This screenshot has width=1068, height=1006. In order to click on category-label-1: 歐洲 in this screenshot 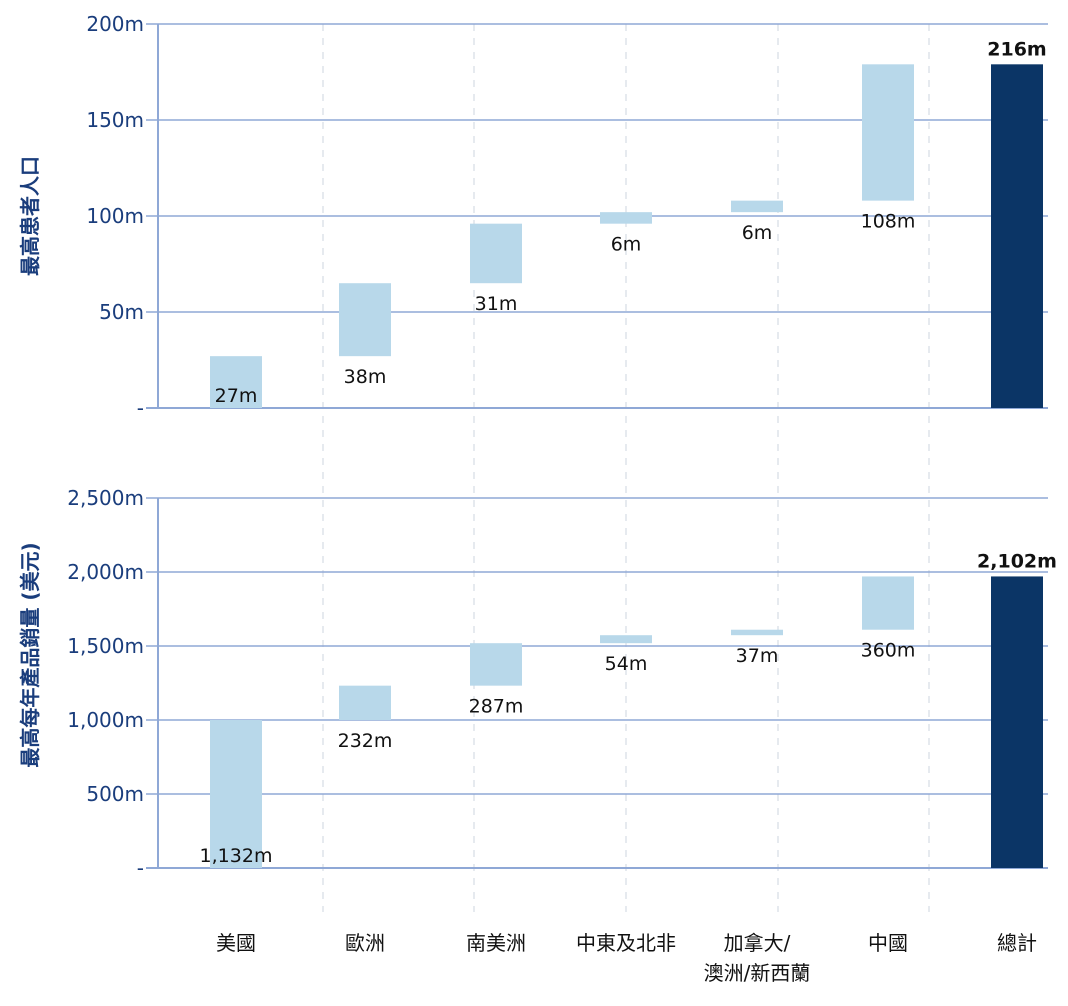, I will do `click(365, 943)`.